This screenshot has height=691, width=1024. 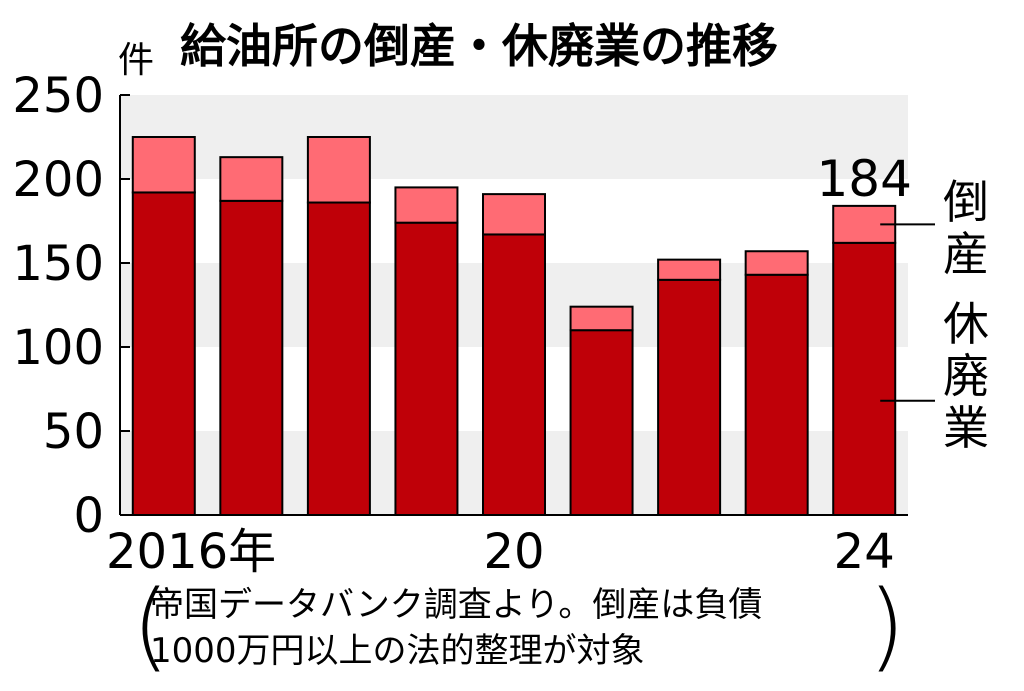 I want to click on y-tick-label: 250, so click(x=58, y=96).